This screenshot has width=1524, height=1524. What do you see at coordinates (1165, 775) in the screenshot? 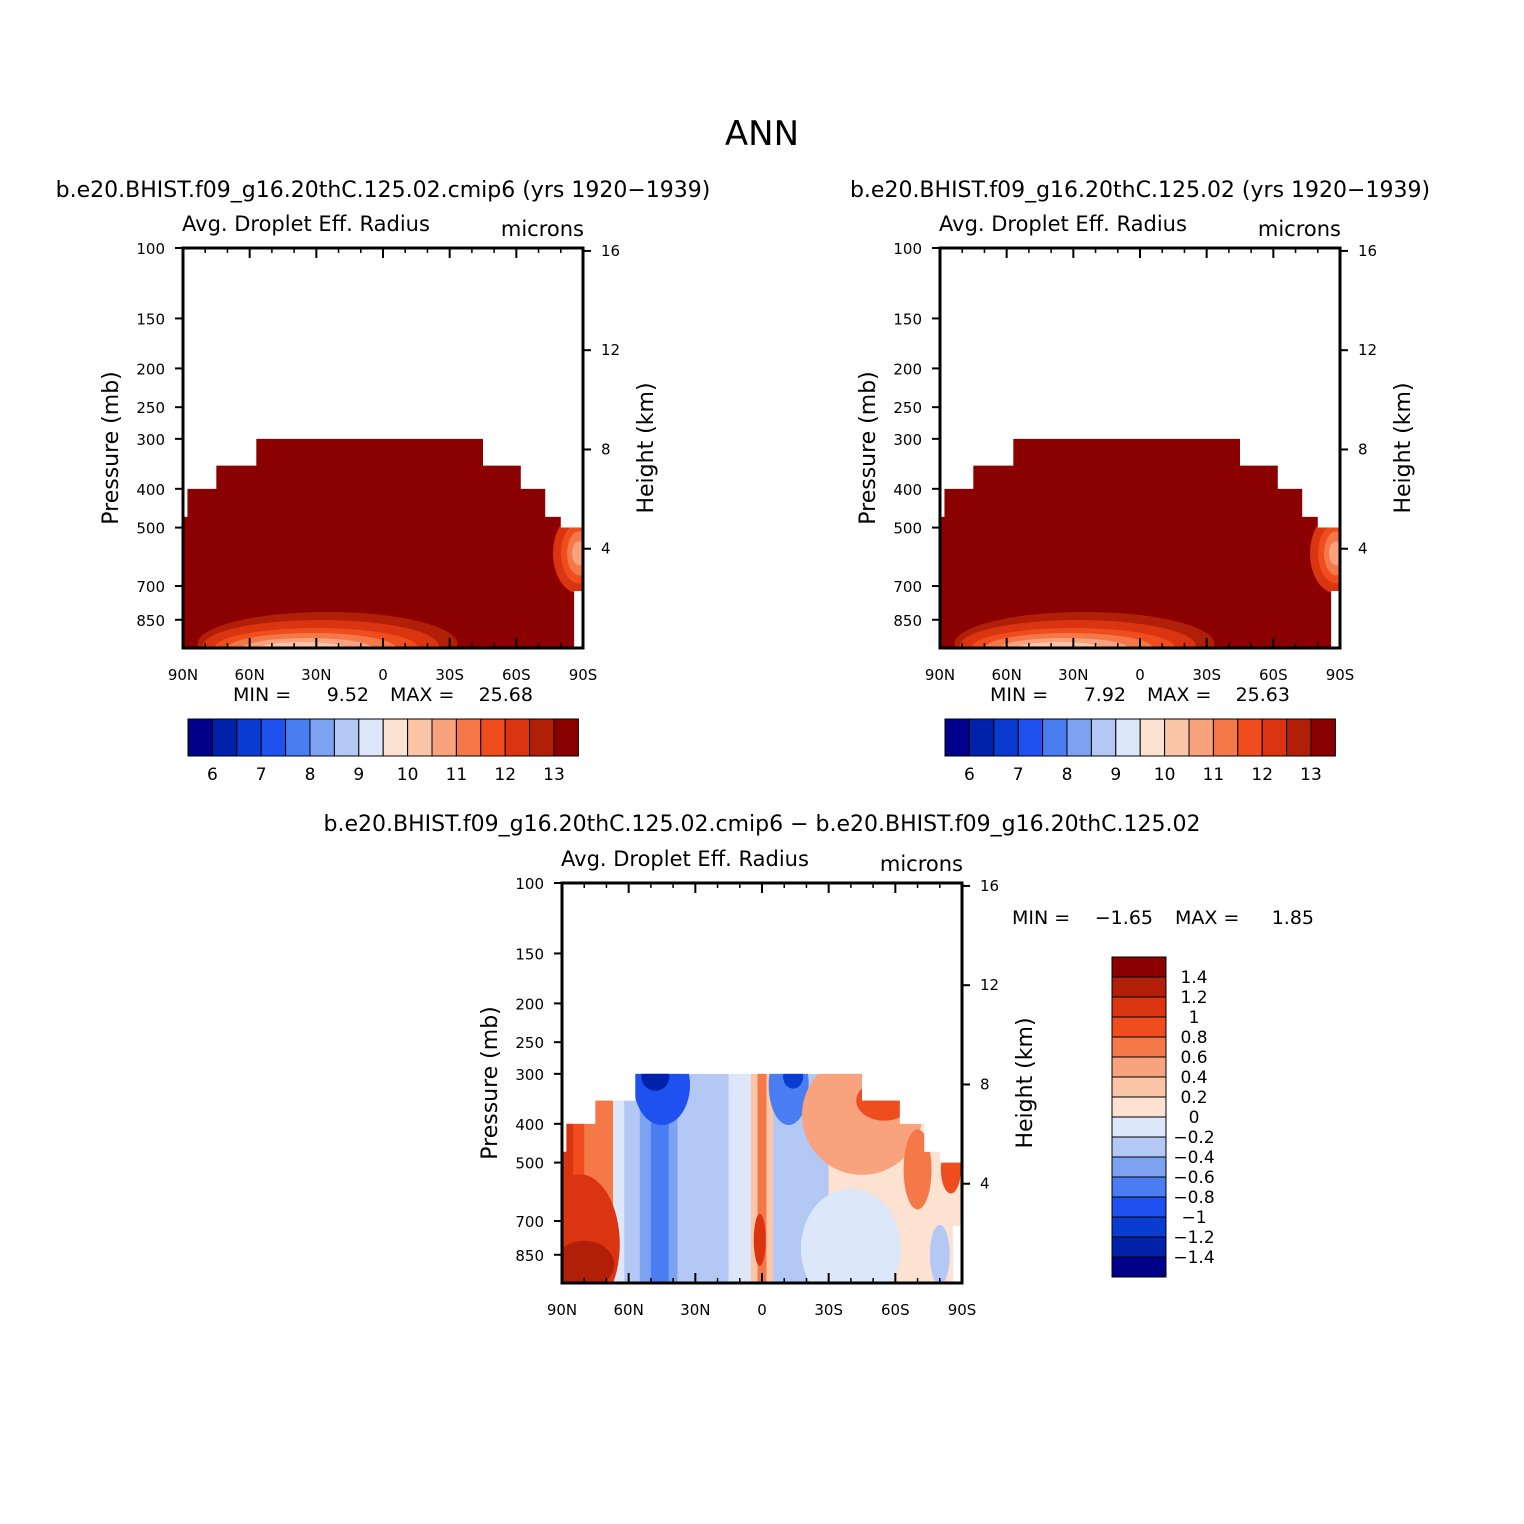
I see `right-colorbar-label: 10` at bounding box center [1165, 775].